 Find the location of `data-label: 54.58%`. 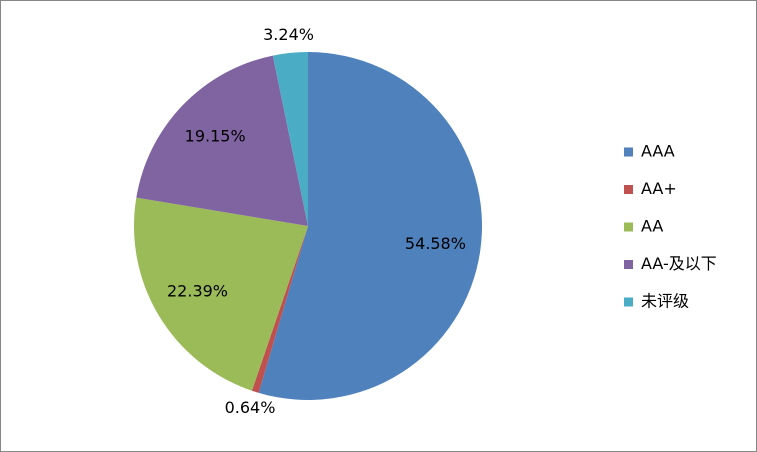

data-label: 54.58% is located at coordinates (435, 243).